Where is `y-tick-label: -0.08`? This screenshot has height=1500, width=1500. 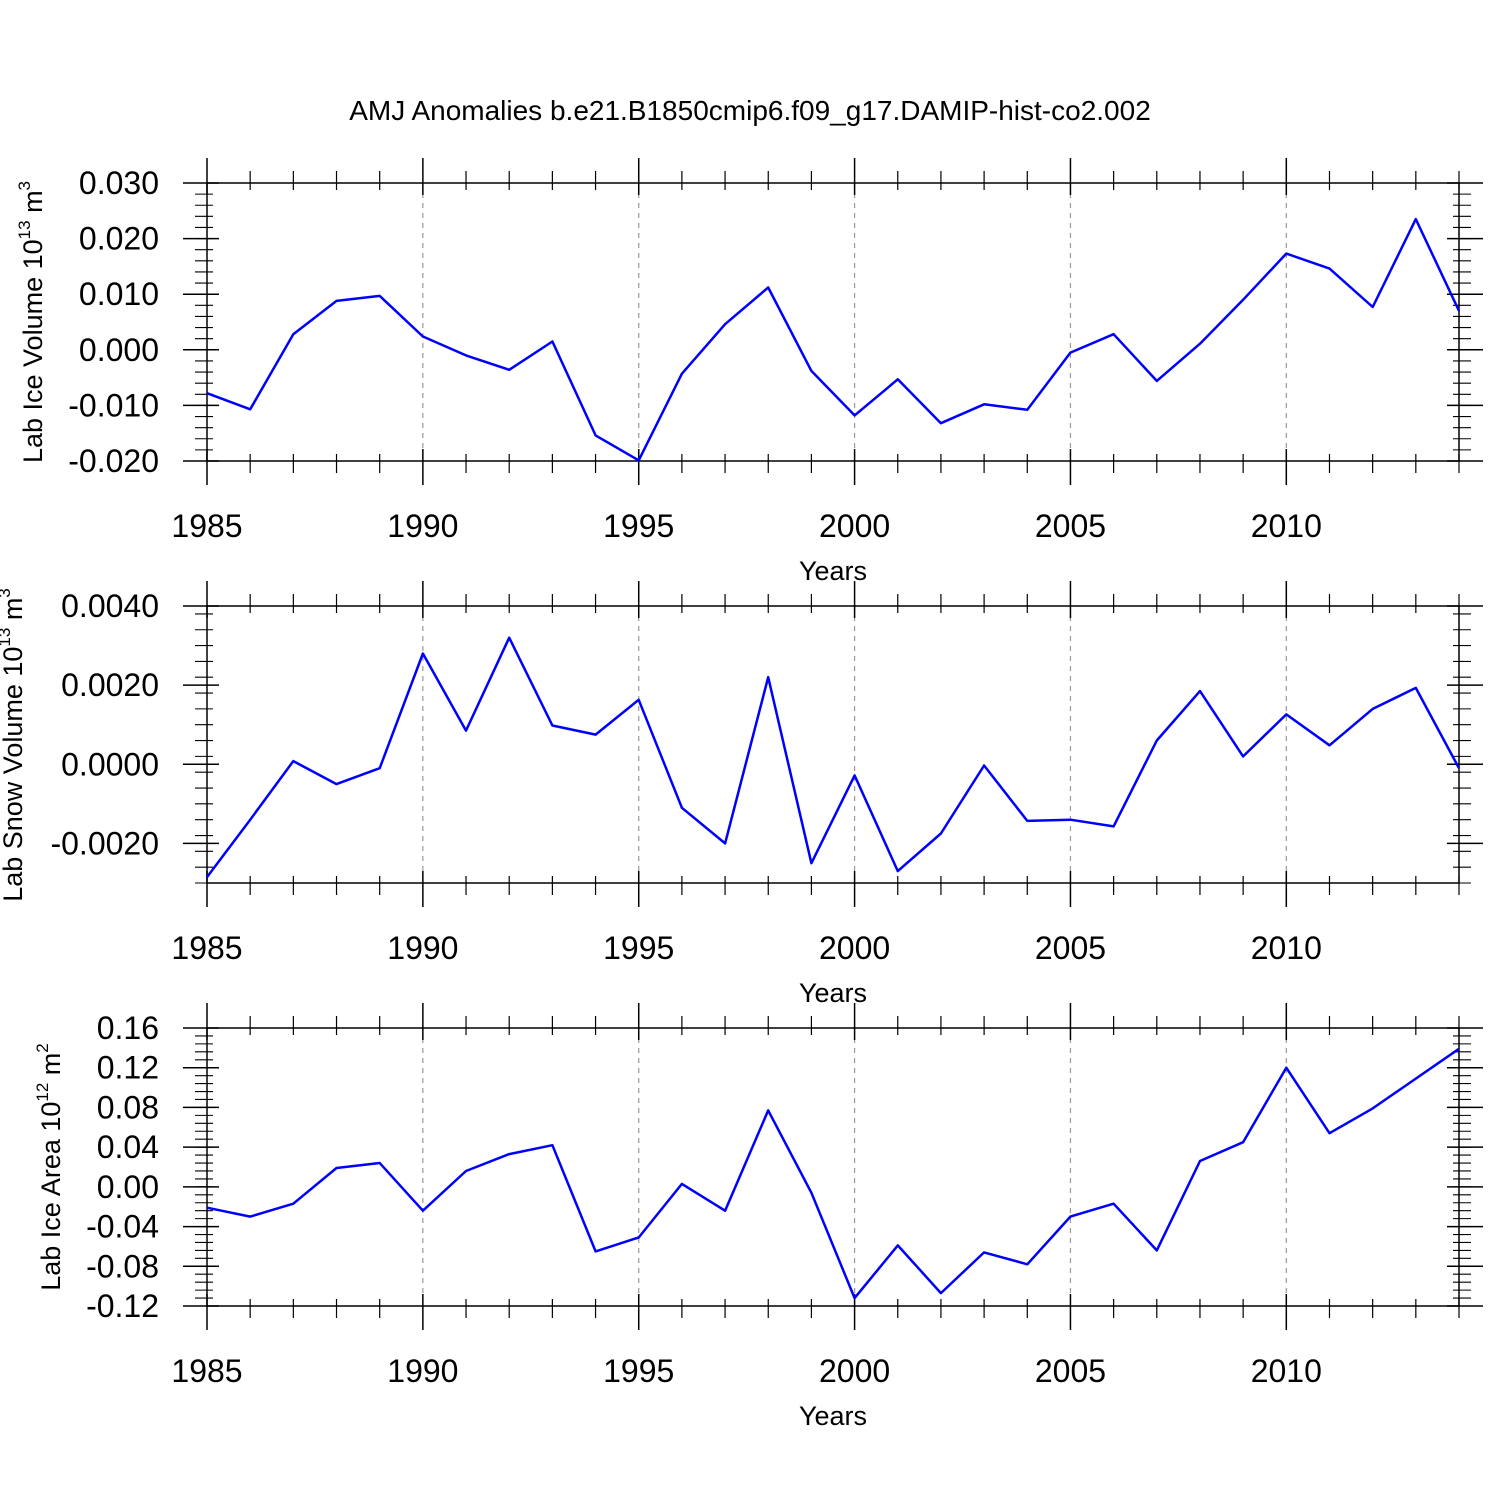 y-tick-label: -0.08 is located at coordinates (122, 1266).